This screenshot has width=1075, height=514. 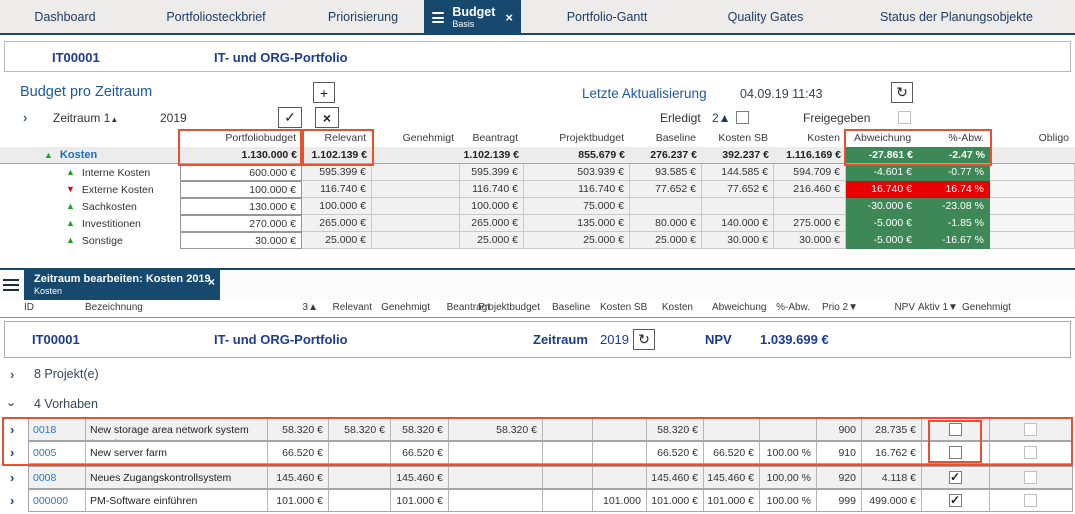 What do you see at coordinates (51, 501) in the screenshot?
I see `cell-id-link: 000000` at bounding box center [51, 501].